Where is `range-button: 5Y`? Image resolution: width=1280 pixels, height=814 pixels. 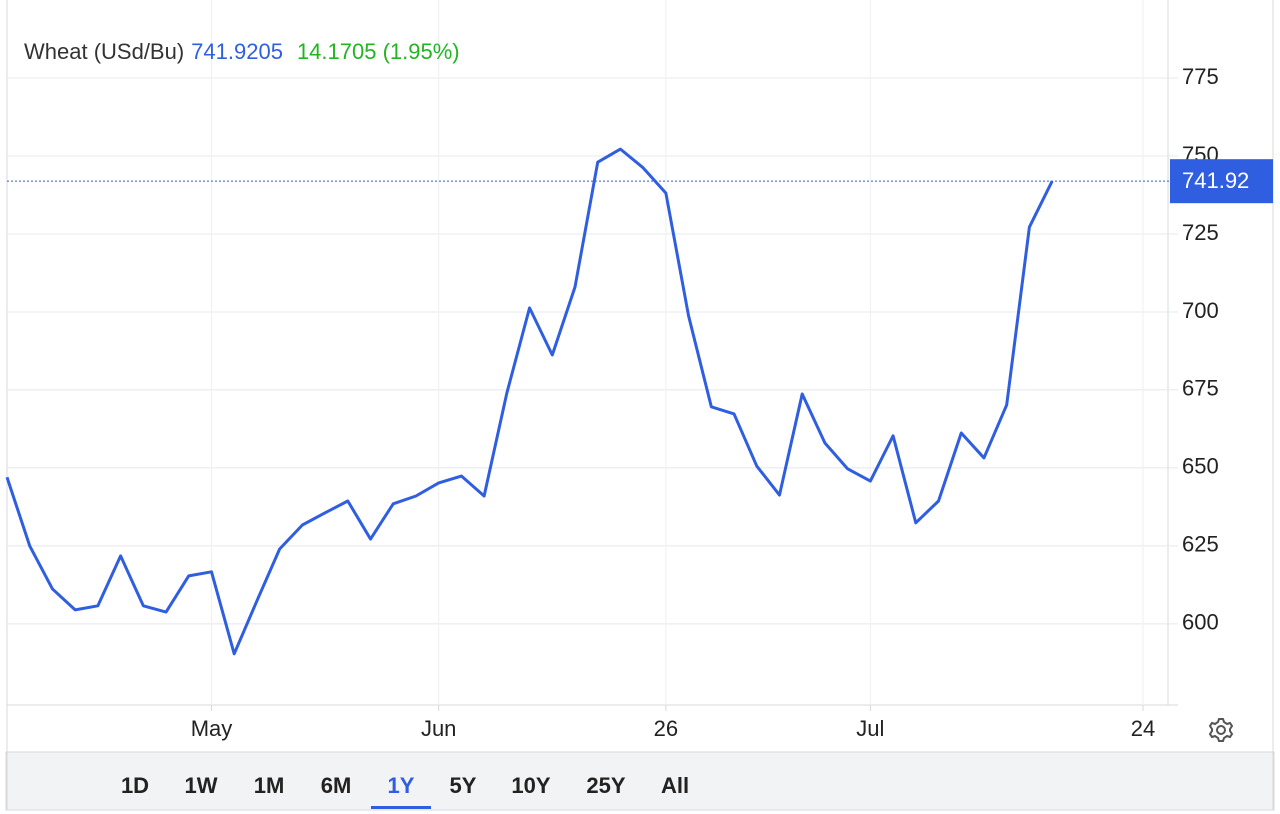
range-button: 5Y is located at coordinates (463, 785).